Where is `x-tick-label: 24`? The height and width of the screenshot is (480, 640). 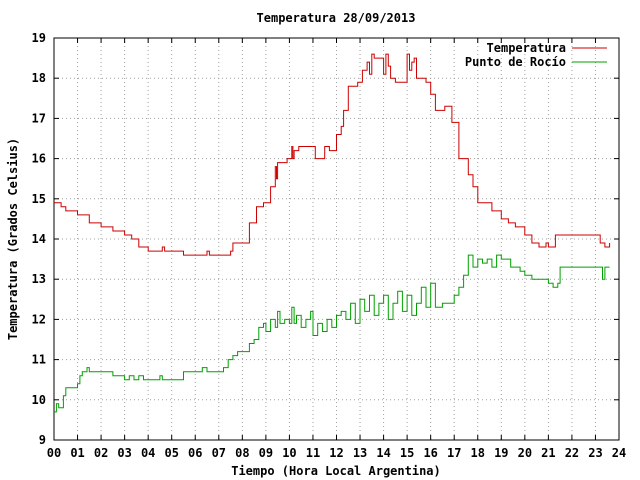 x-tick-label: 24 is located at coordinates (619, 453).